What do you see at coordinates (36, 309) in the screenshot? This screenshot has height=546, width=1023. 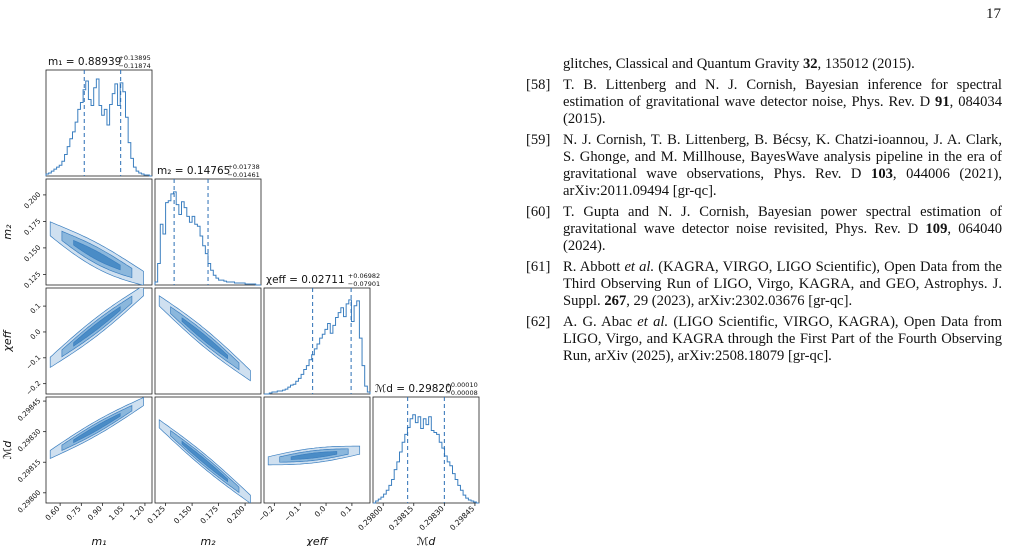 I see `ytick-label-chi_eff-3: 0.1` at bounding box center [36, 309].